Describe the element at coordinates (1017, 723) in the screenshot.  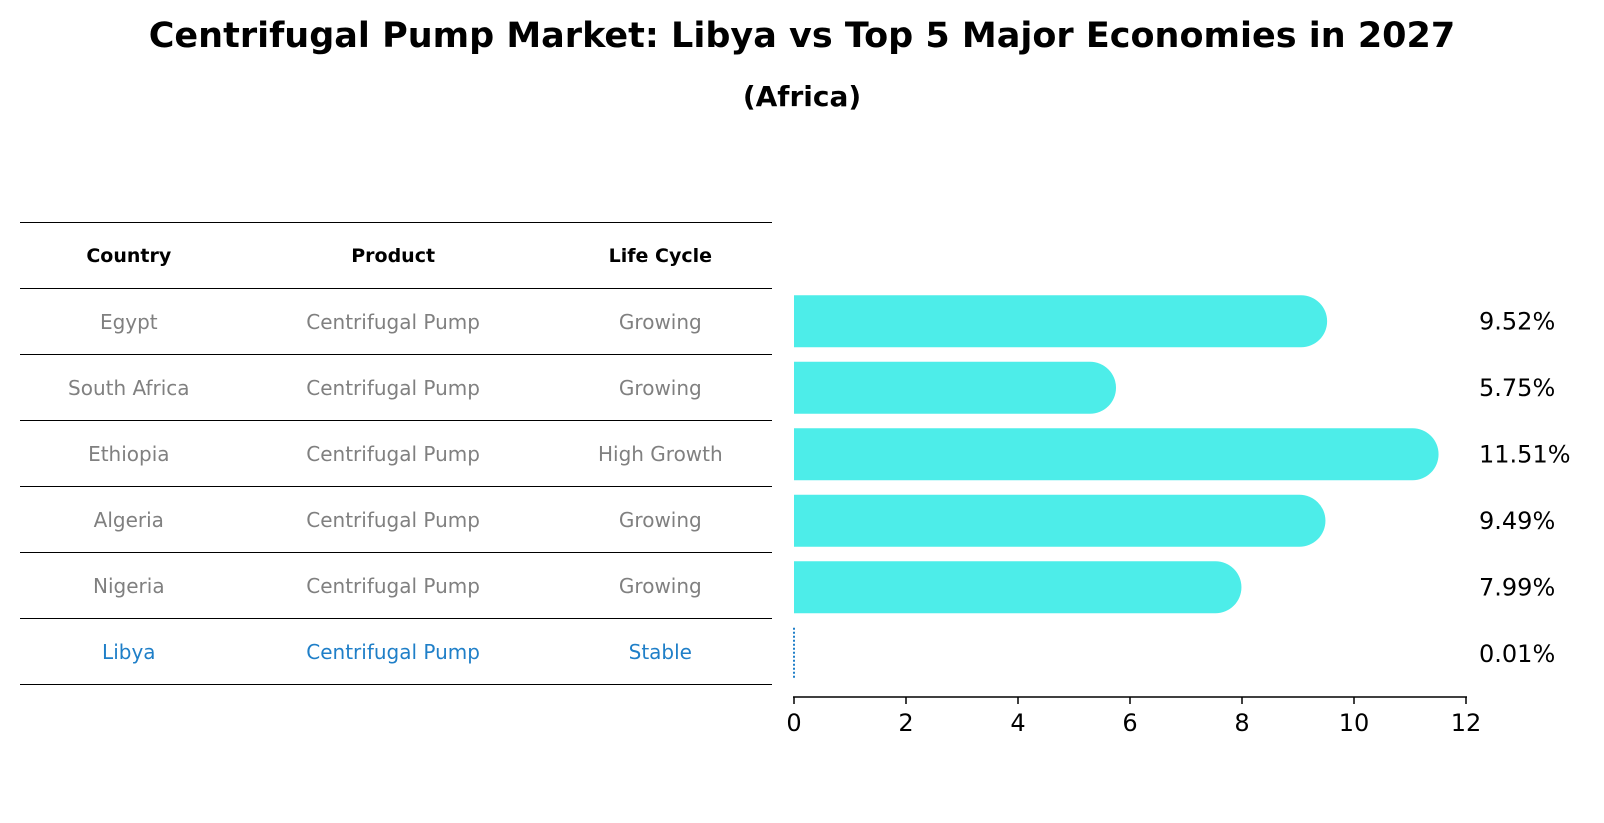
I see `x-tick-label: 4` at that location.